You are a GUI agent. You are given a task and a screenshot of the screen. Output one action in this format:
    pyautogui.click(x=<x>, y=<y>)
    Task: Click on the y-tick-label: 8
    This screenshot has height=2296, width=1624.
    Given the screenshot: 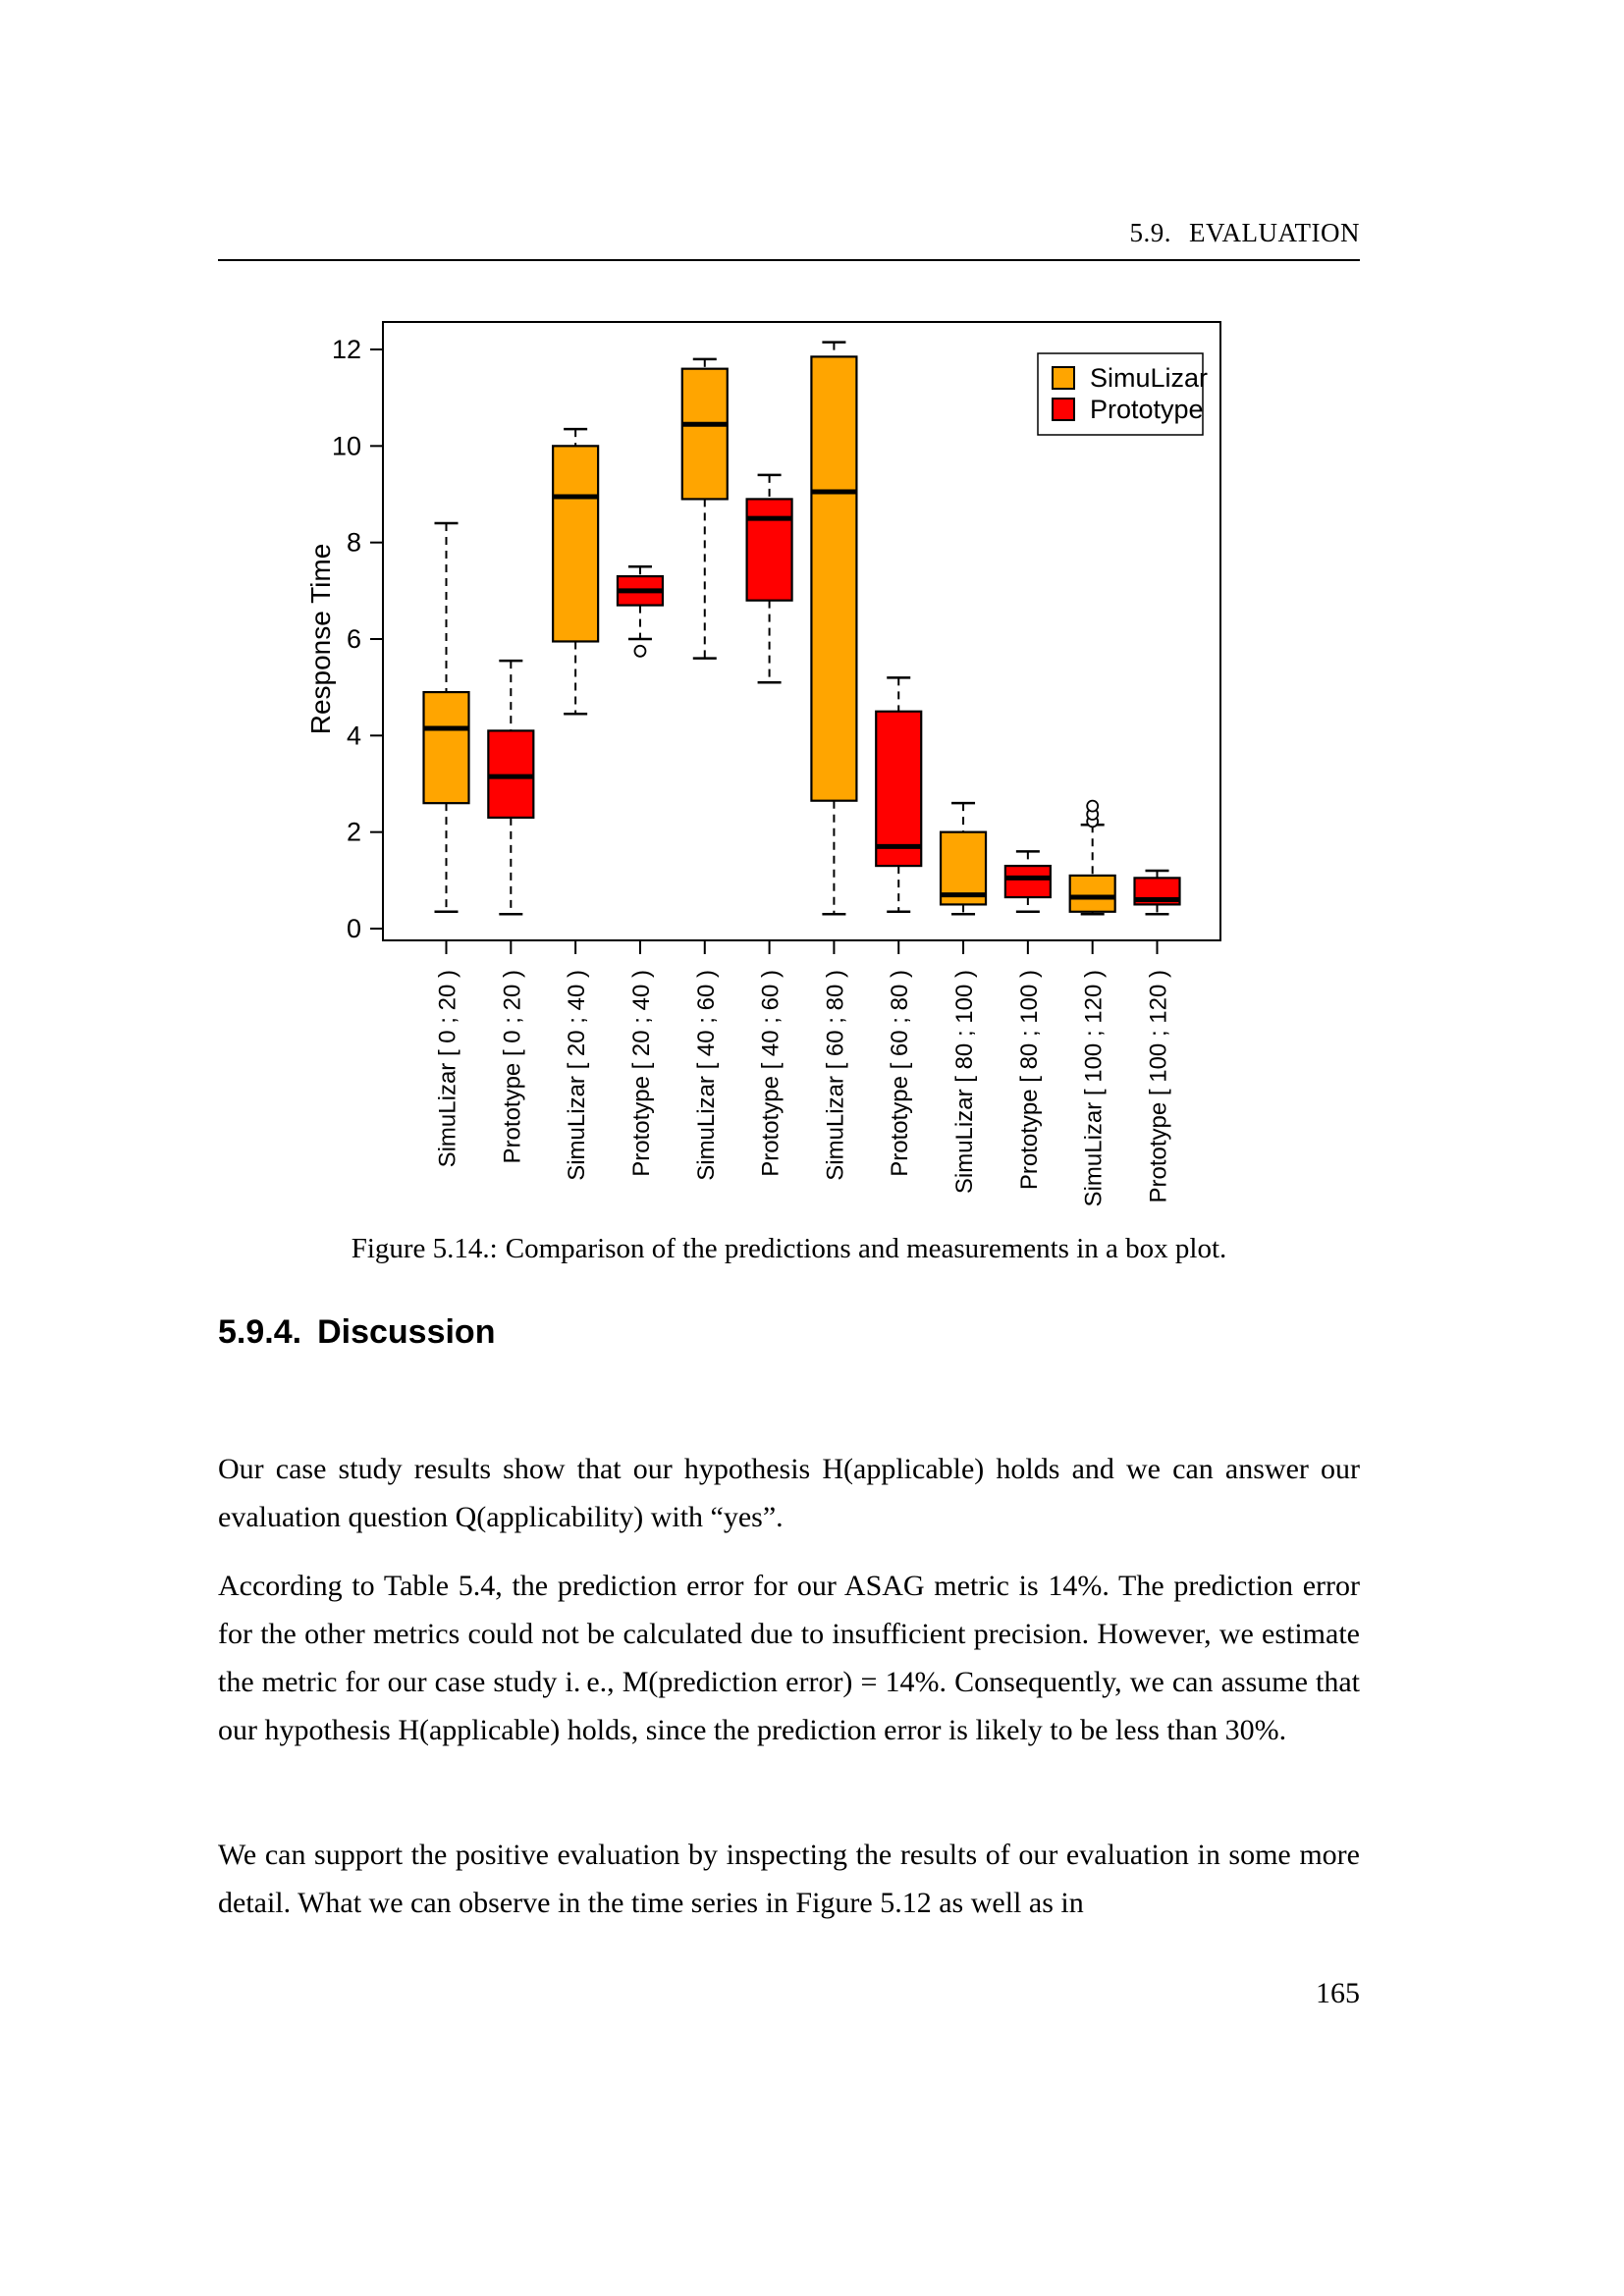 What is the action you would take?
    pyautogui.click(x=354, y=543)
    